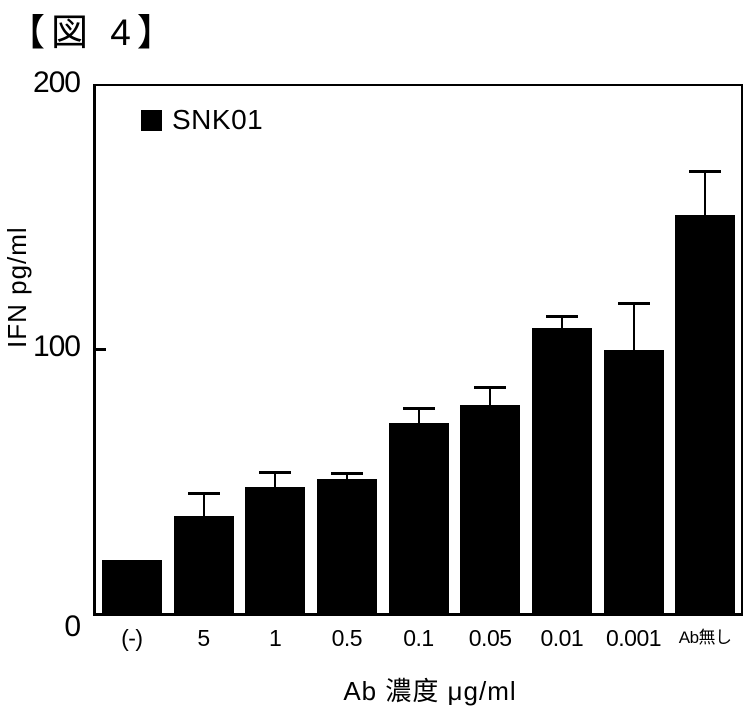 Image resolution: width=747 pixels, height=713 pixels. Describe the element at coordinates (94, 32) in the screenshot. I see `figure-label: 【図 4】` at that location.